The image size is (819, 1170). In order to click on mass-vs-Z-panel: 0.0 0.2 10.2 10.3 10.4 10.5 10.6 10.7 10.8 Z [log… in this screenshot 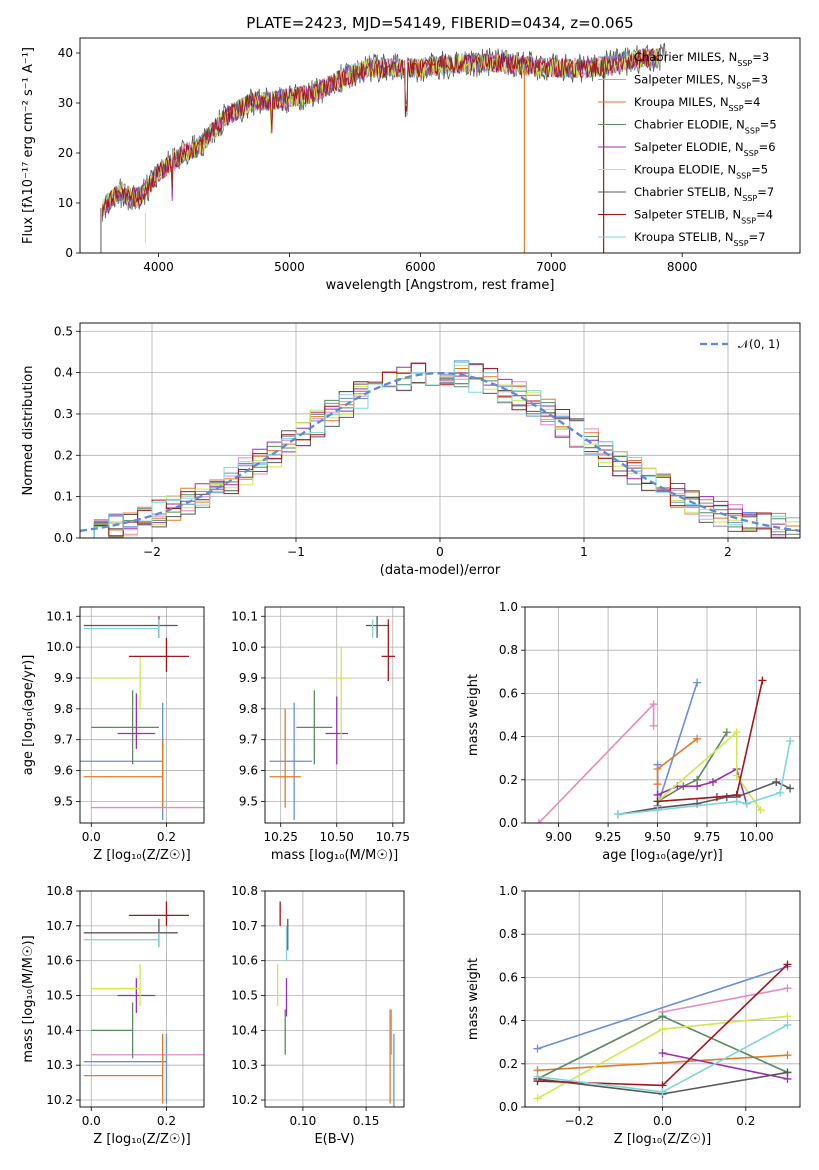, I will do `click(113, 1015)`.